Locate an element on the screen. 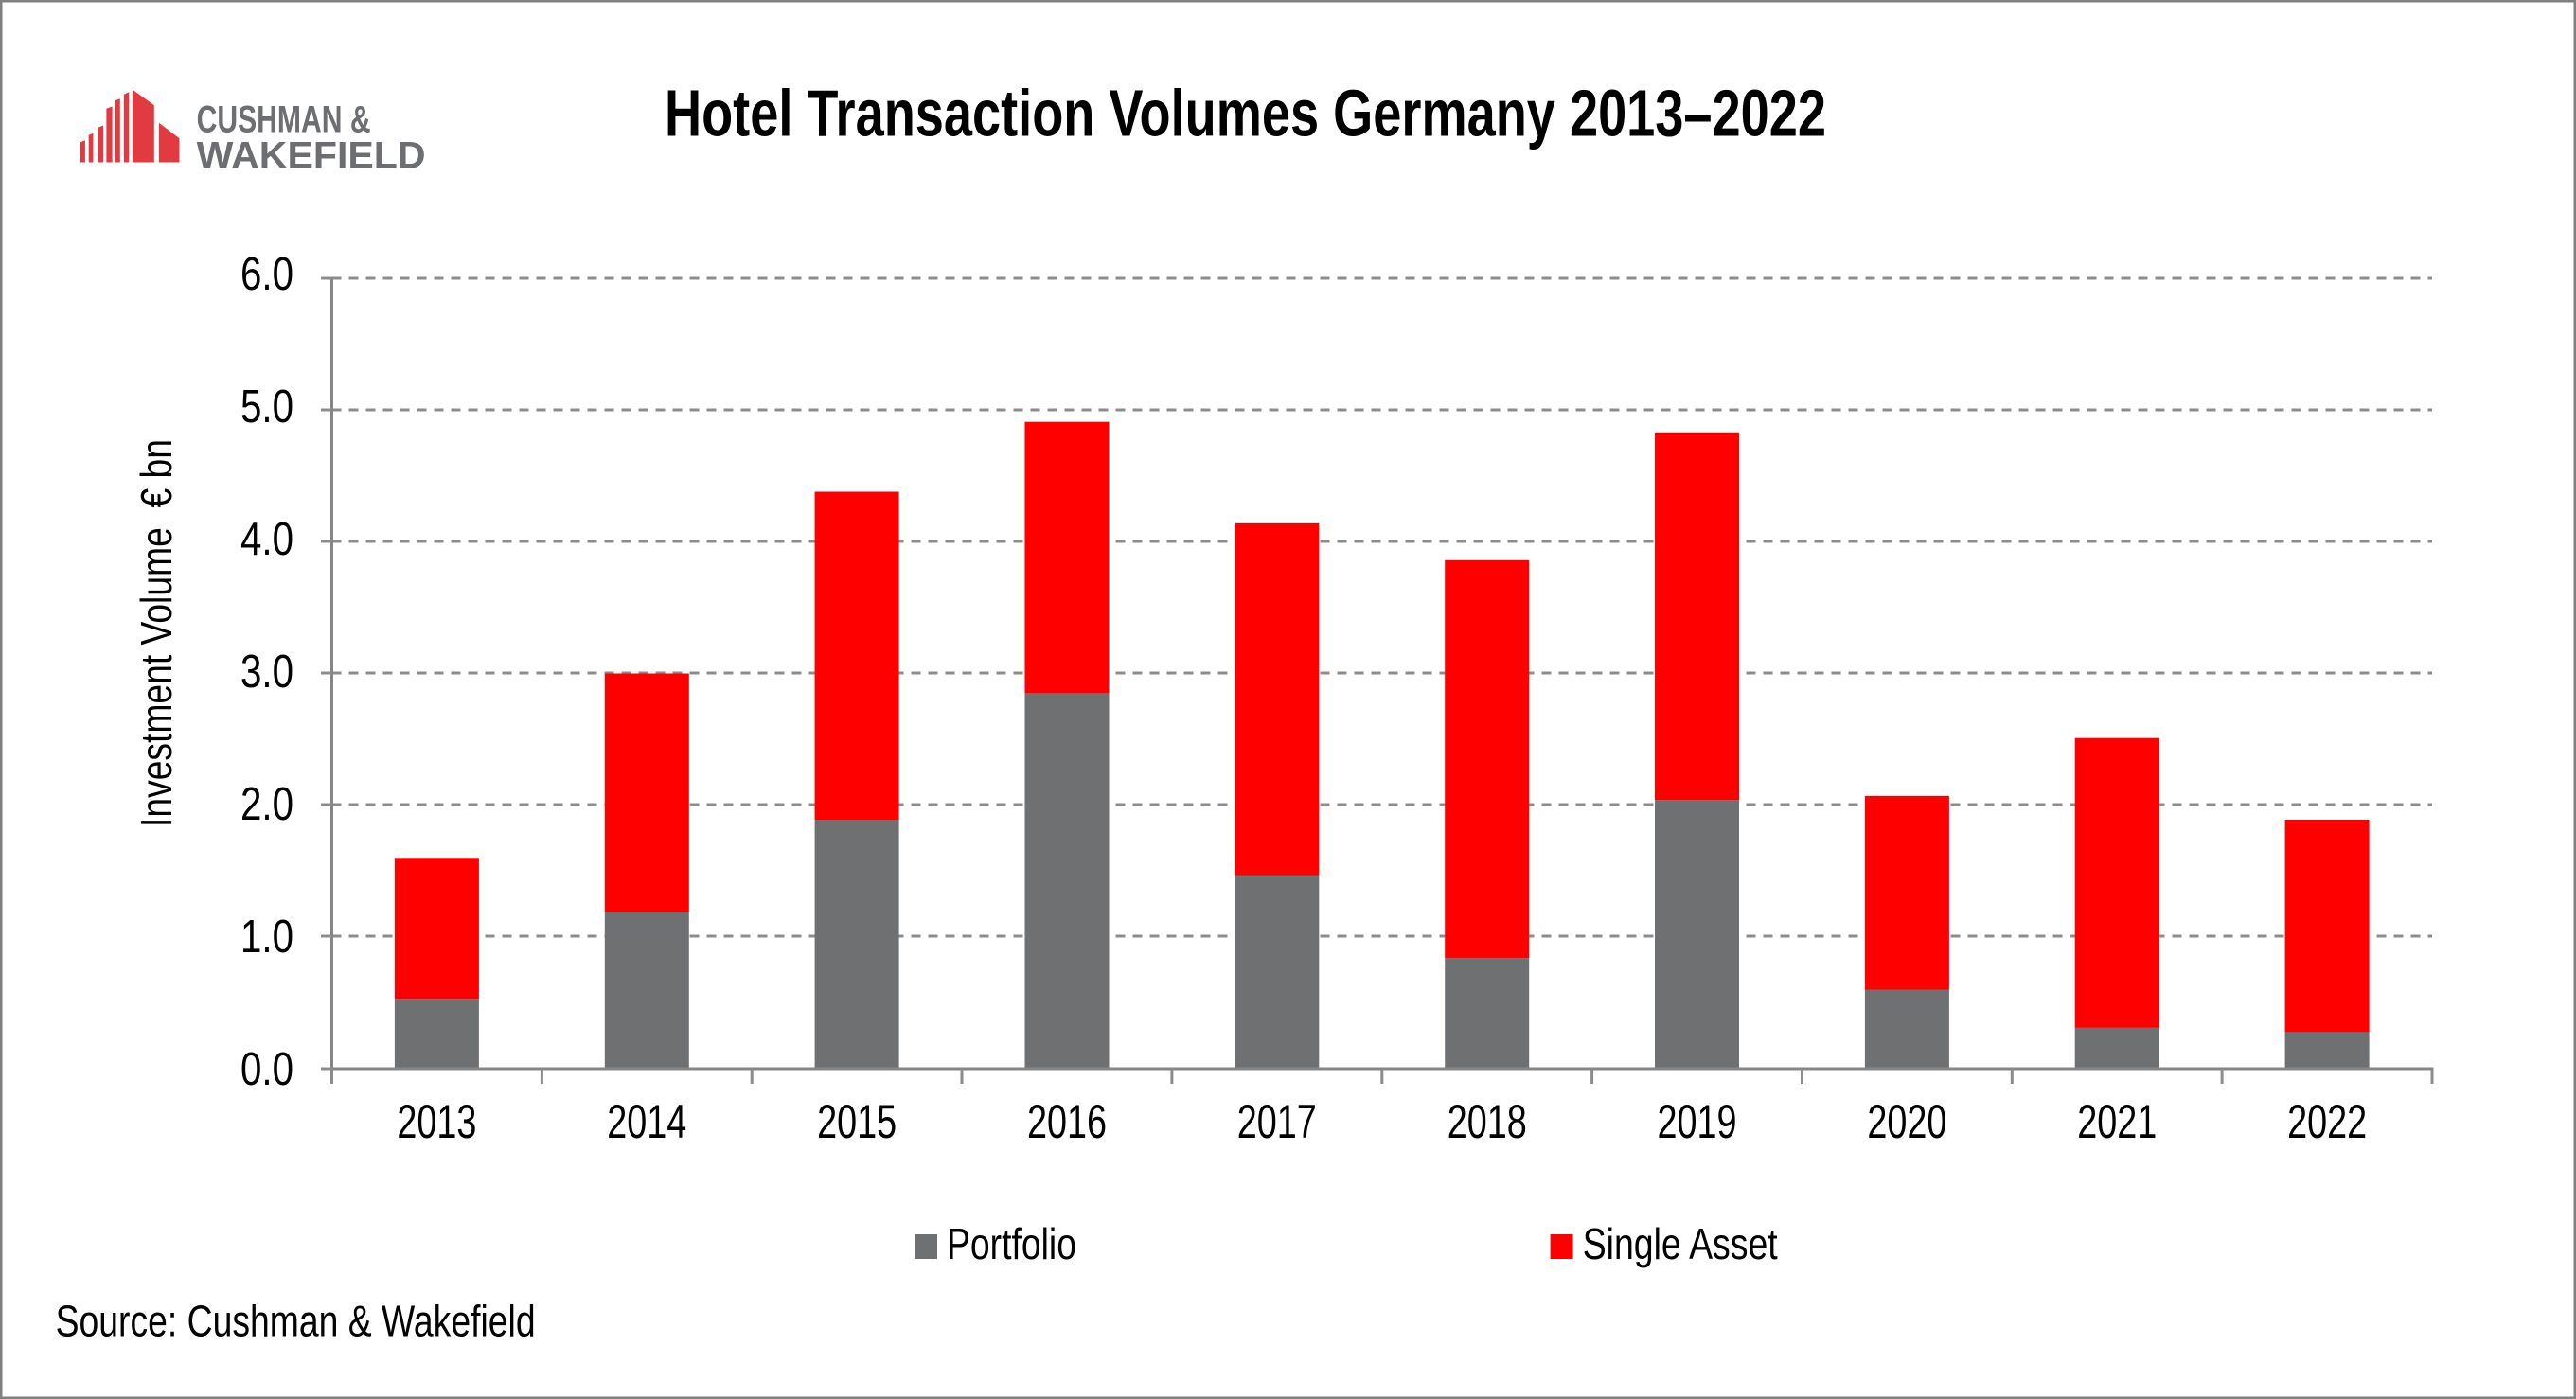 This screenshot has width=2576, height=1399. svg-text: 2018 is located at coordinates (1487, 1121).